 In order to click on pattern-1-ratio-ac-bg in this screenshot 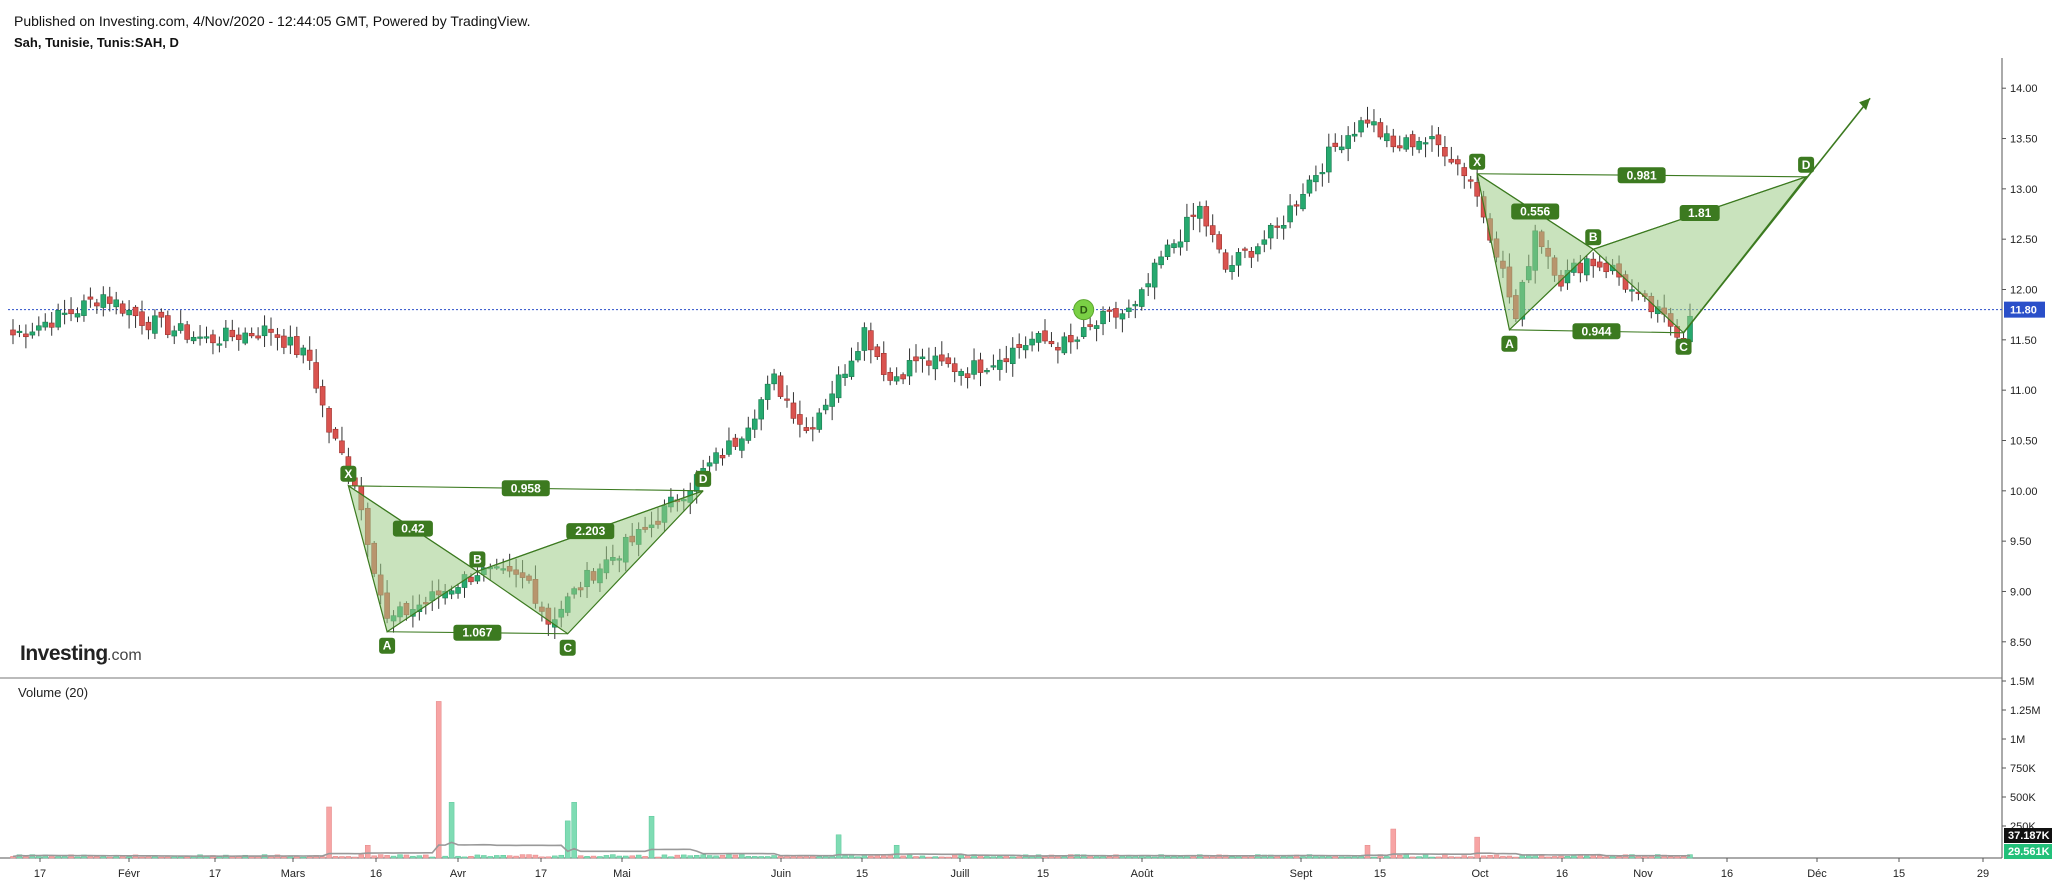, I will do `click(1596, 331)`.